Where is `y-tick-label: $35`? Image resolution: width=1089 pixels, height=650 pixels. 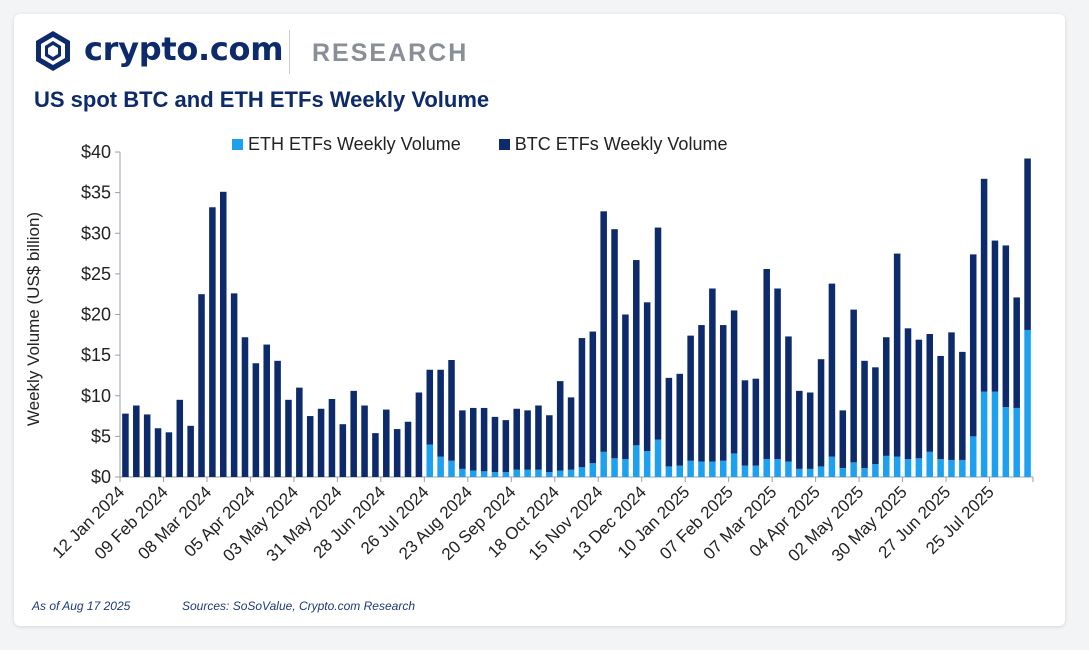 y-tick-label: $35 is located at coordinates (96, 193).